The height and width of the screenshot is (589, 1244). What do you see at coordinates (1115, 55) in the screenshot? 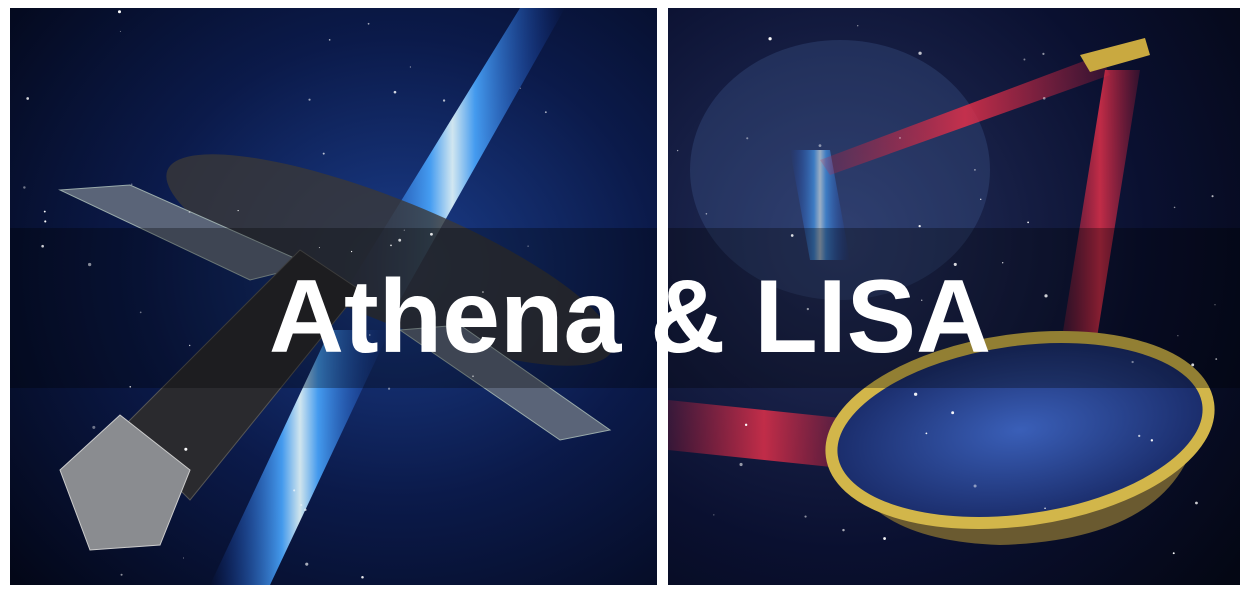
I see `spacecraft` at bounding box center [1115, 55].